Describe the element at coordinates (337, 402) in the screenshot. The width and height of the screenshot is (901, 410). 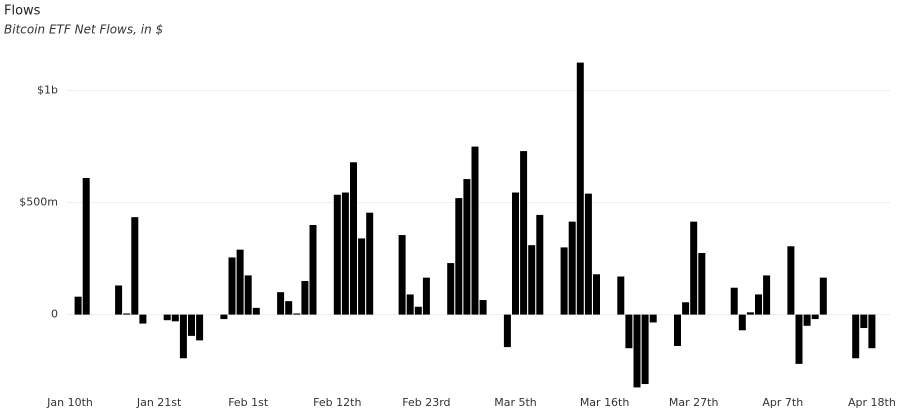
I see `x-tick-label: Feb 12th` at that location.